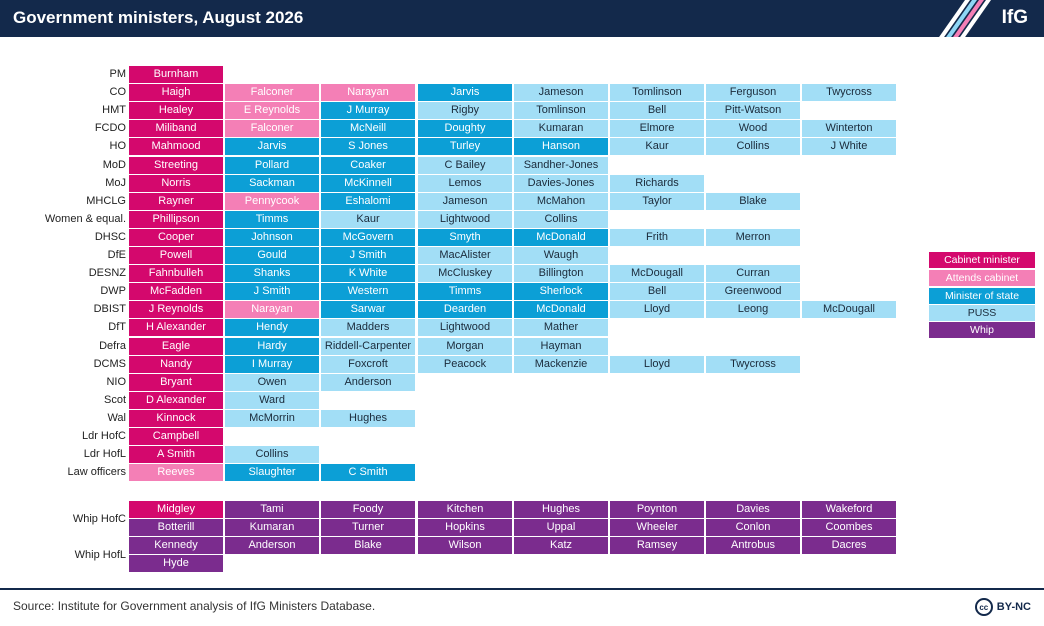  I want to click on minister-cell: J Murray, so click(368, 110).